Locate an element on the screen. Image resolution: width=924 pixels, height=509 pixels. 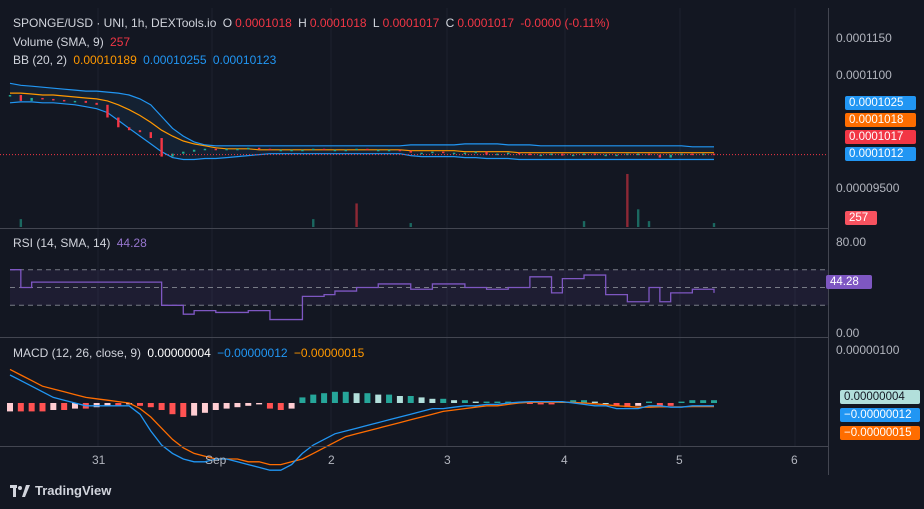
symbol-title: SPONGE/USD · UNI, 1h, DEXTools.io is located at coordinates (115, 23).